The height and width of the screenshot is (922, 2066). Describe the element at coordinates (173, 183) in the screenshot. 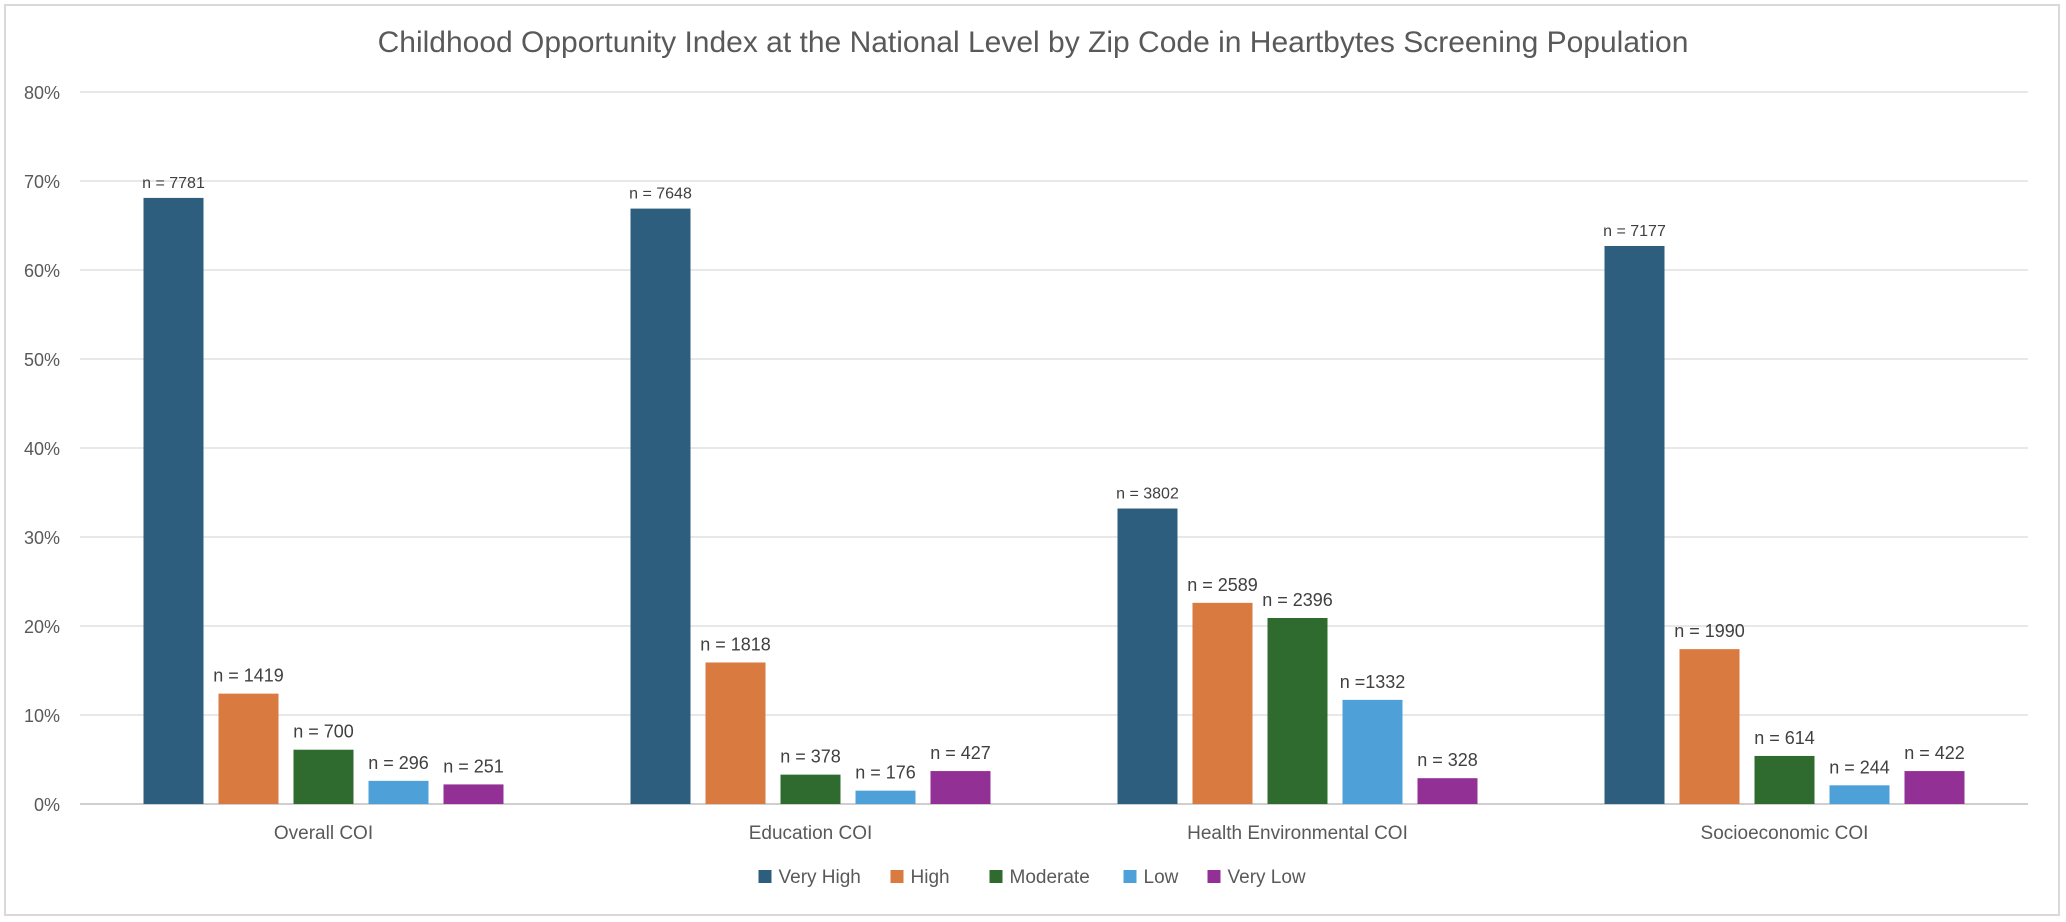

I see `data-label: n = 7781` at that location.